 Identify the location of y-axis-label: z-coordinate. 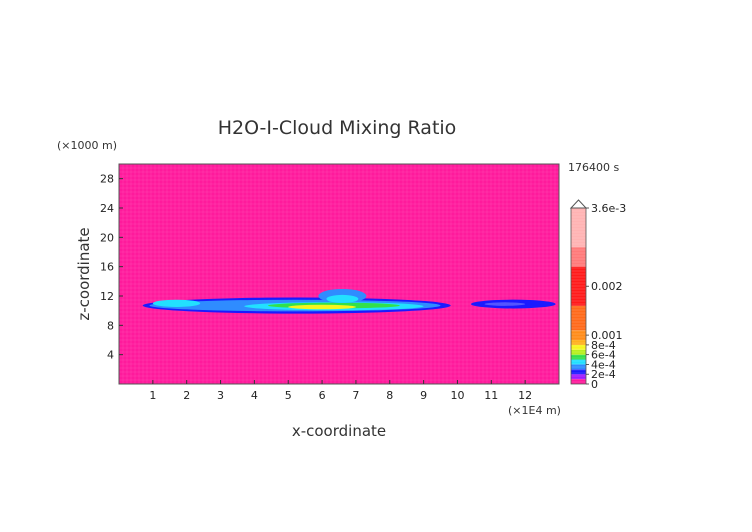
(84, 273).